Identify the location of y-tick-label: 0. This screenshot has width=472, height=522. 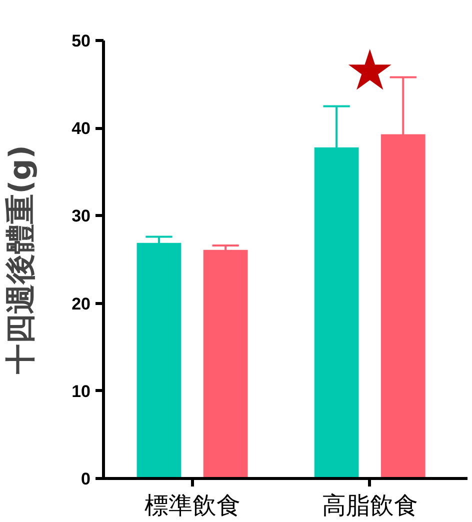
(86, 479).